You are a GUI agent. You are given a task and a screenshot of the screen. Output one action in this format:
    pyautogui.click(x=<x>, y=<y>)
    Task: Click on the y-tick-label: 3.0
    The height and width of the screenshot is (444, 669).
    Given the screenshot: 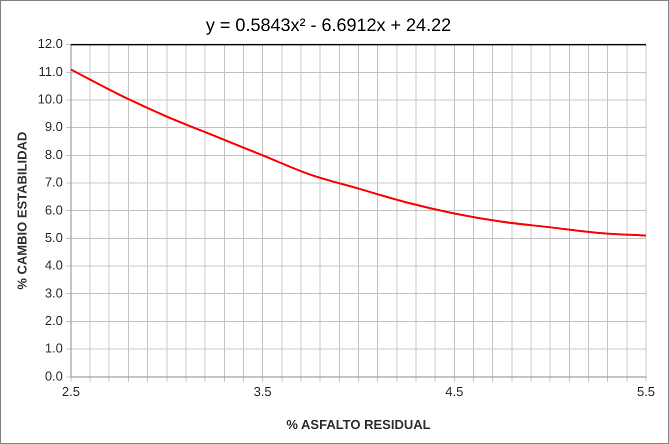 What is the action you would take?
    pyautogui.click(x=53, y=292)
    